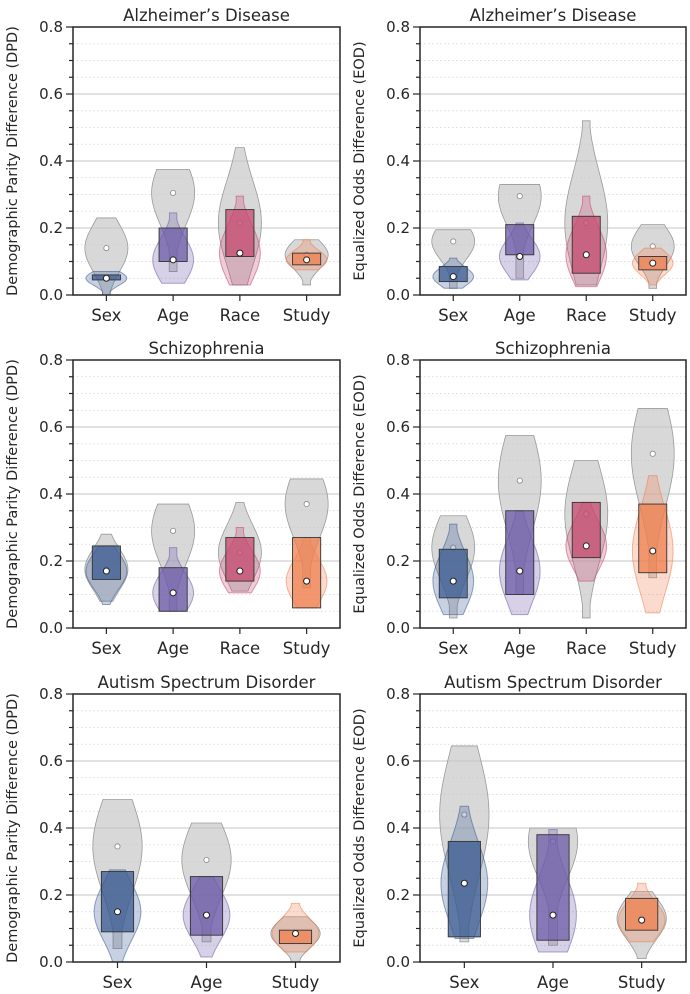 Image resolution: width=690 pixels, height=994 pixels. What do you see at coordinates (206, 15) in the screenshot?
I see `chart-title: Alzheimer’s Disease` at bounding box center [206, 15].